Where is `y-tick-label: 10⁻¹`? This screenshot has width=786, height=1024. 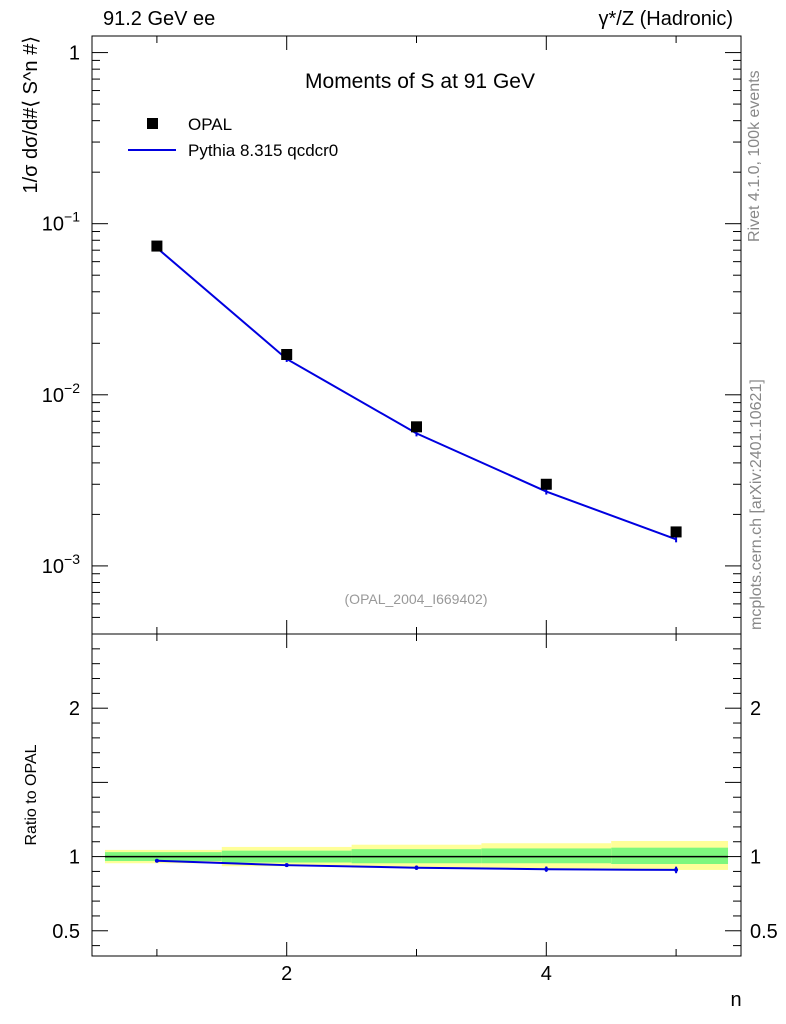 y-tick-label: 10⁻¹ is located at coordinates (61, 222).